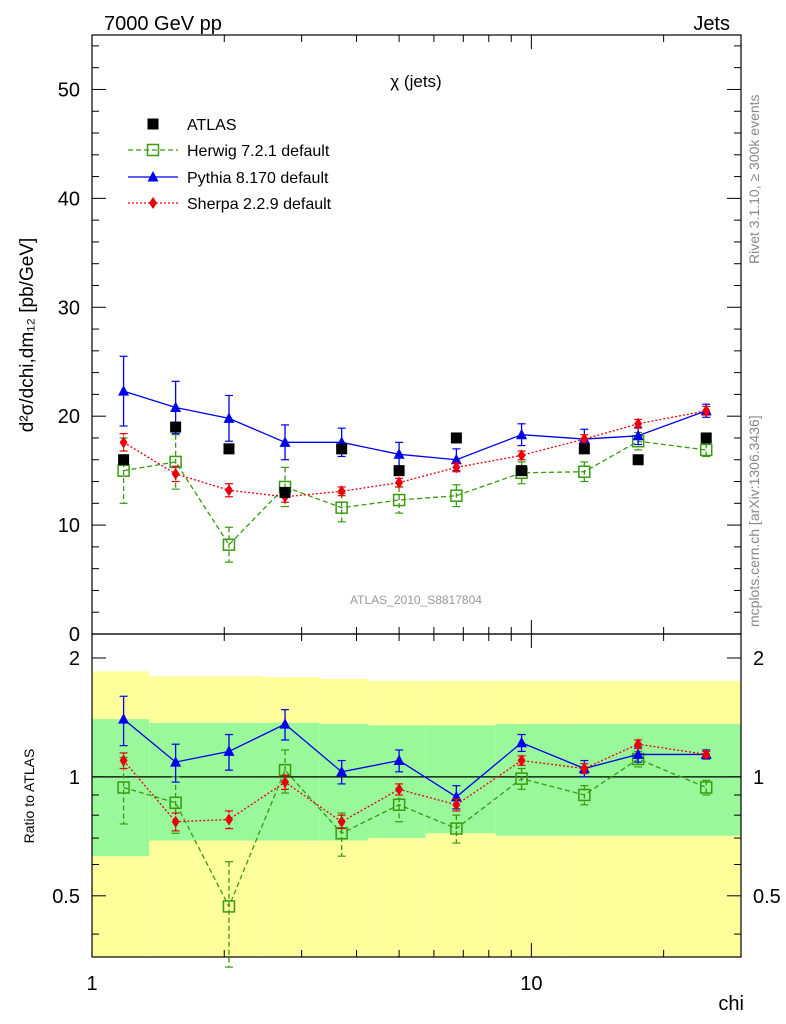  What do you see at coordinates (29, 796) in the screenshot?
I see `ratio-axis-label: Ratio to ATLAS` at bounding box center [29, 796].